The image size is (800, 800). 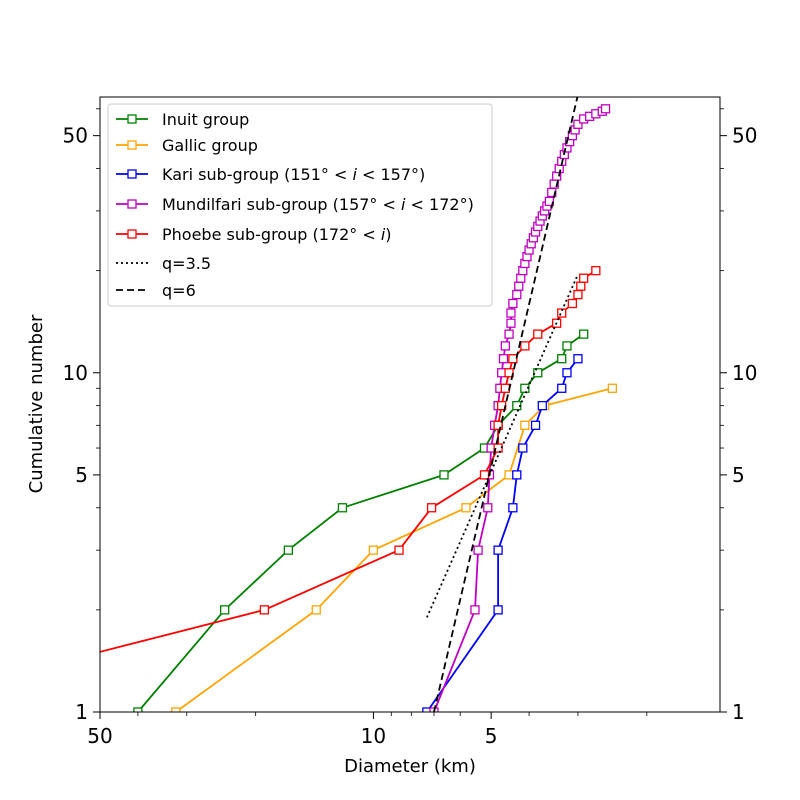 What do you see at coordinates (738, 475) in the screenshot?
I see `y-tick-label-right: 5` at bounding box center [738, 475].